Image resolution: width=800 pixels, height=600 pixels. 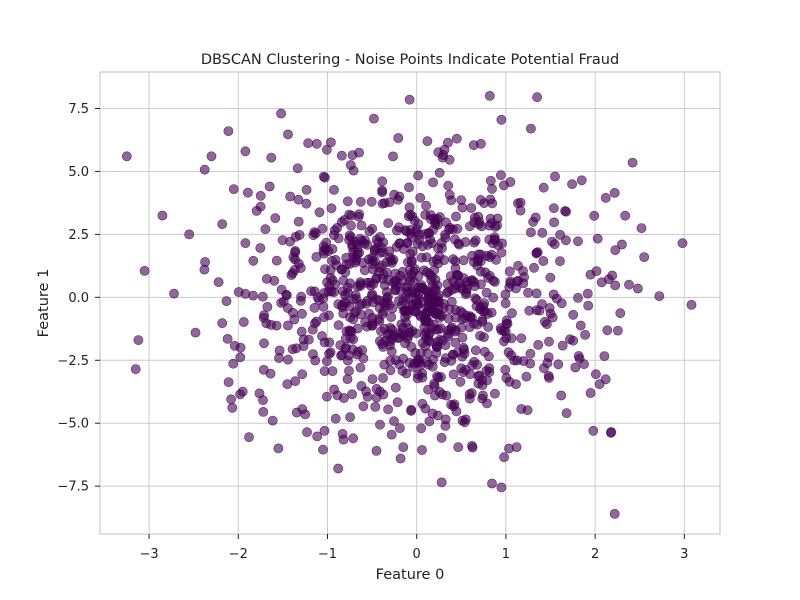 What do you see at coordinates (78, 298) in the screenshot?
I see `y-tick-label: 0.0` at bounding box center [78, 298].